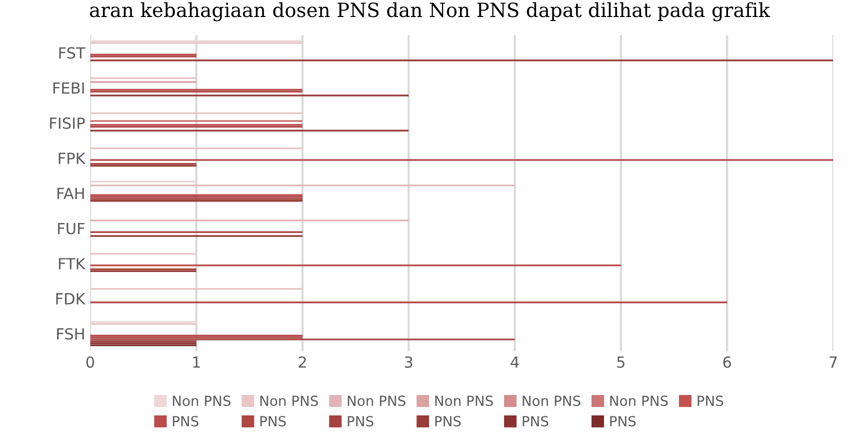 Image resolution: width=859 pixels, height=439 pixels. What do you see at coordinates (72, 53) in the screenshot?
I see `y-tick-label: FST` at bounding box center [72, 53].